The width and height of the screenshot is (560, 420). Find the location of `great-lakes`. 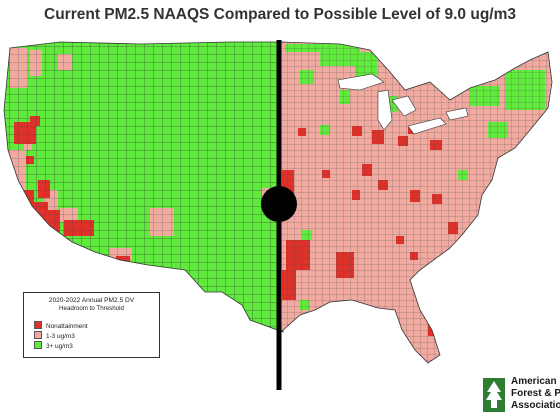

great-lakes is located at coordinates (403, 104).